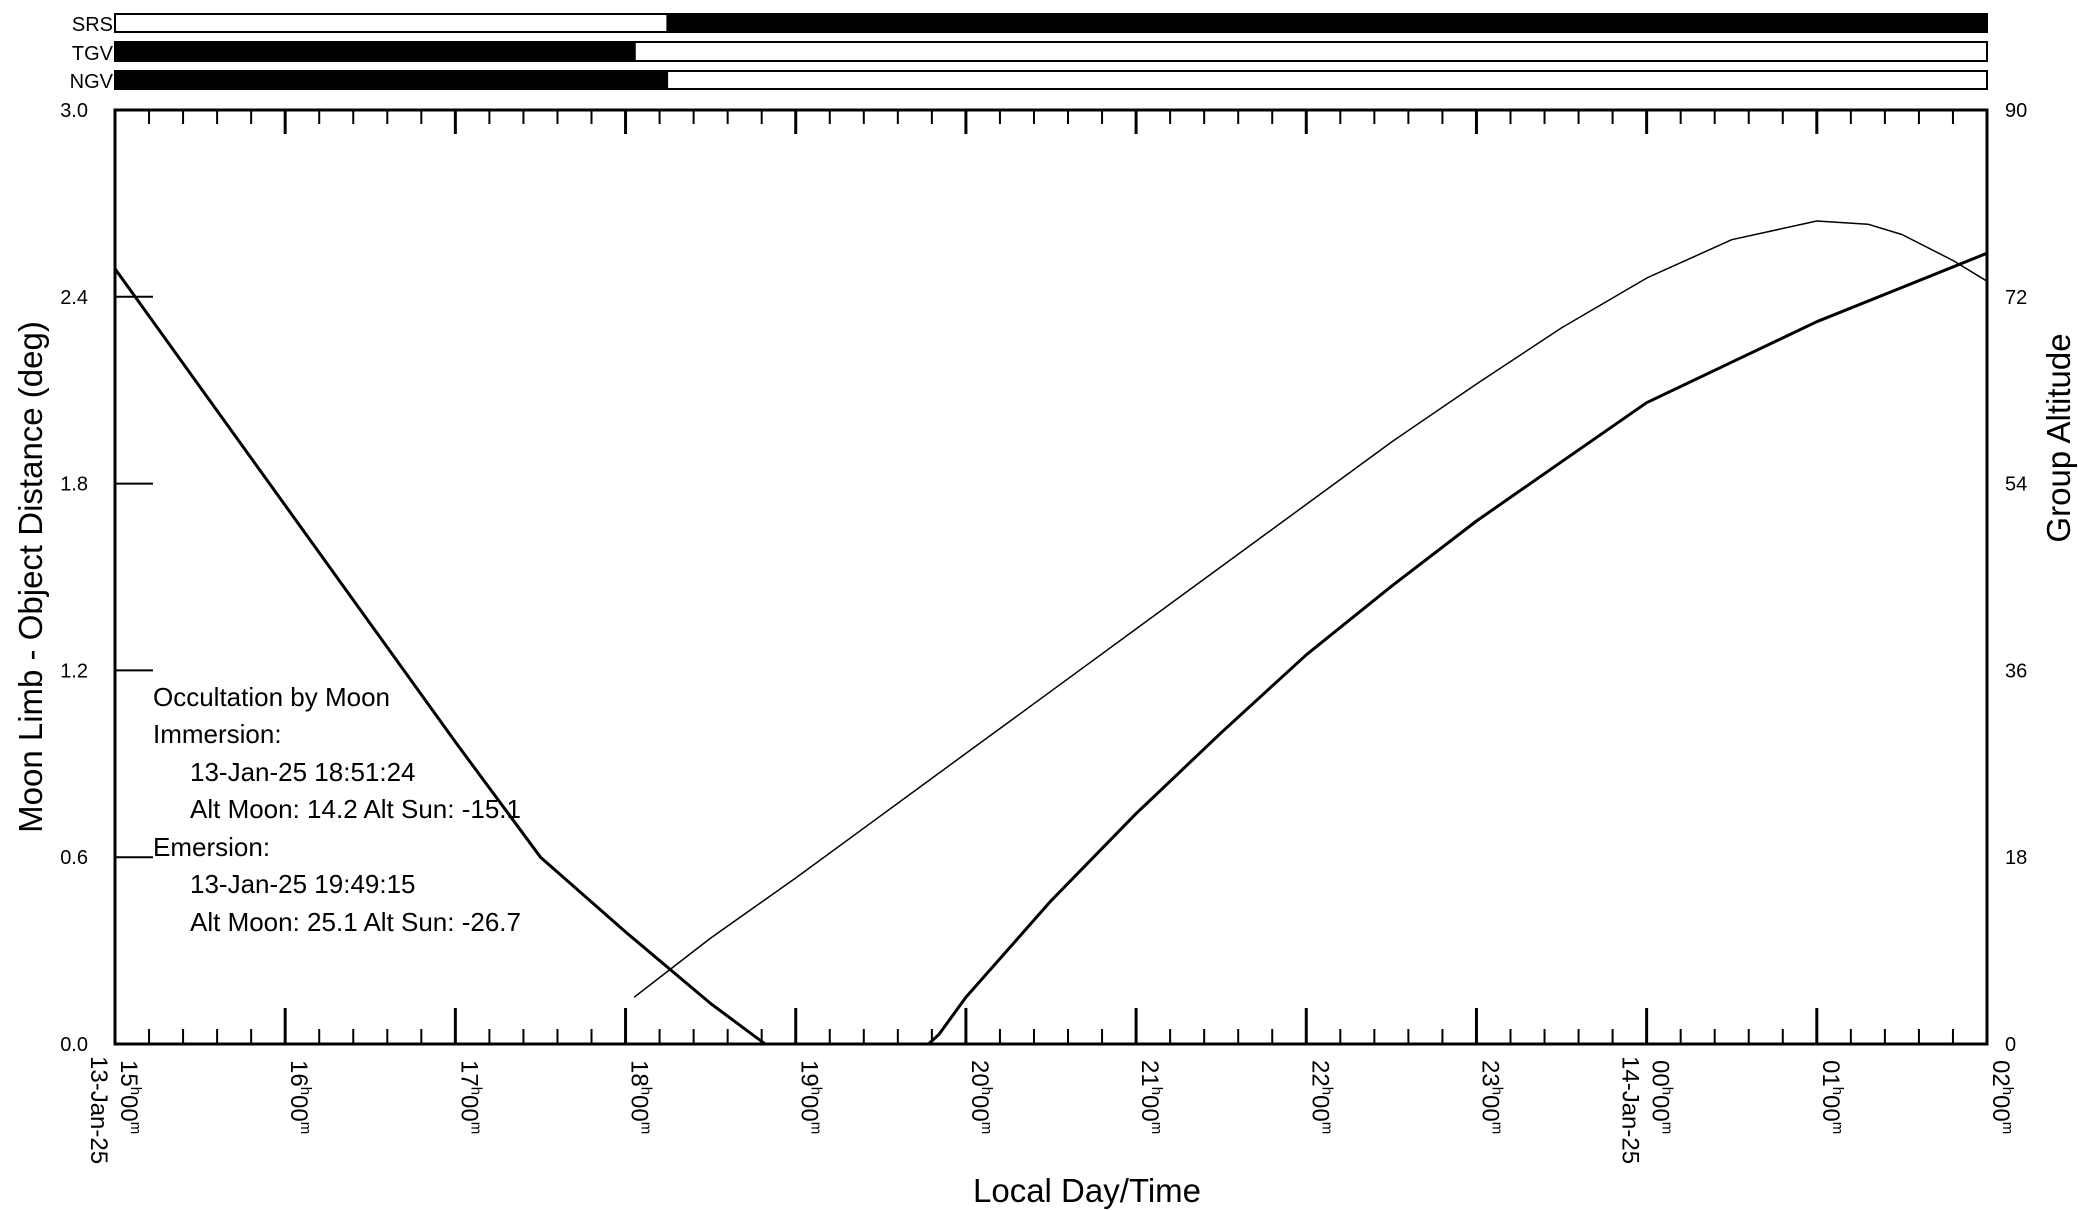 The width and height of the screenshot is (2078, 1210). I want to click on x-time-text: 18h00m, so click(640, 1097).